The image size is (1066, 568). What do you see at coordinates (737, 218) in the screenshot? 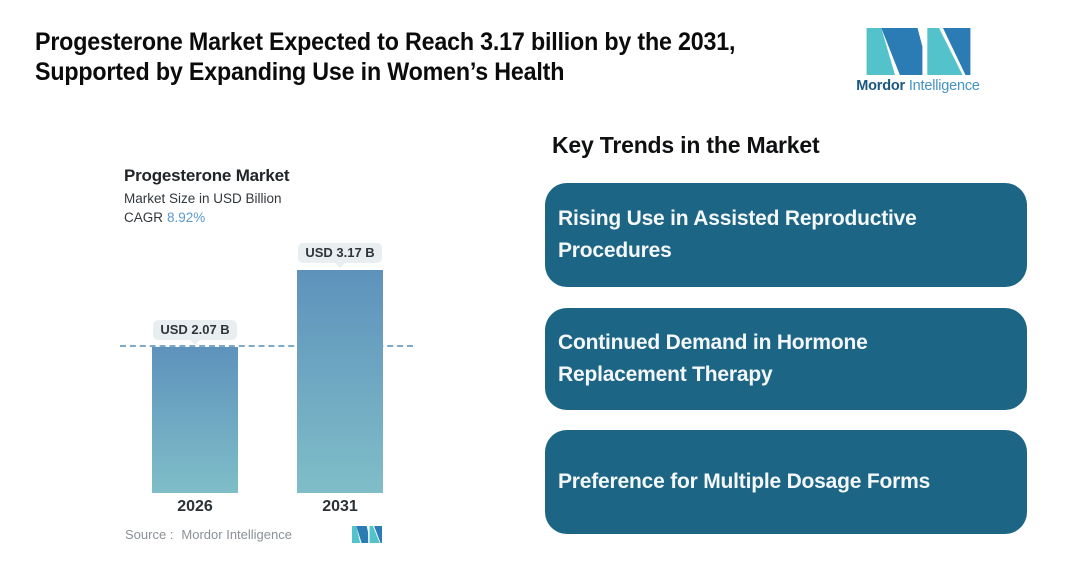
I see `trend-card-text-line: Rising Use in Assisted Reproductive` at bounding box center [737, 218].